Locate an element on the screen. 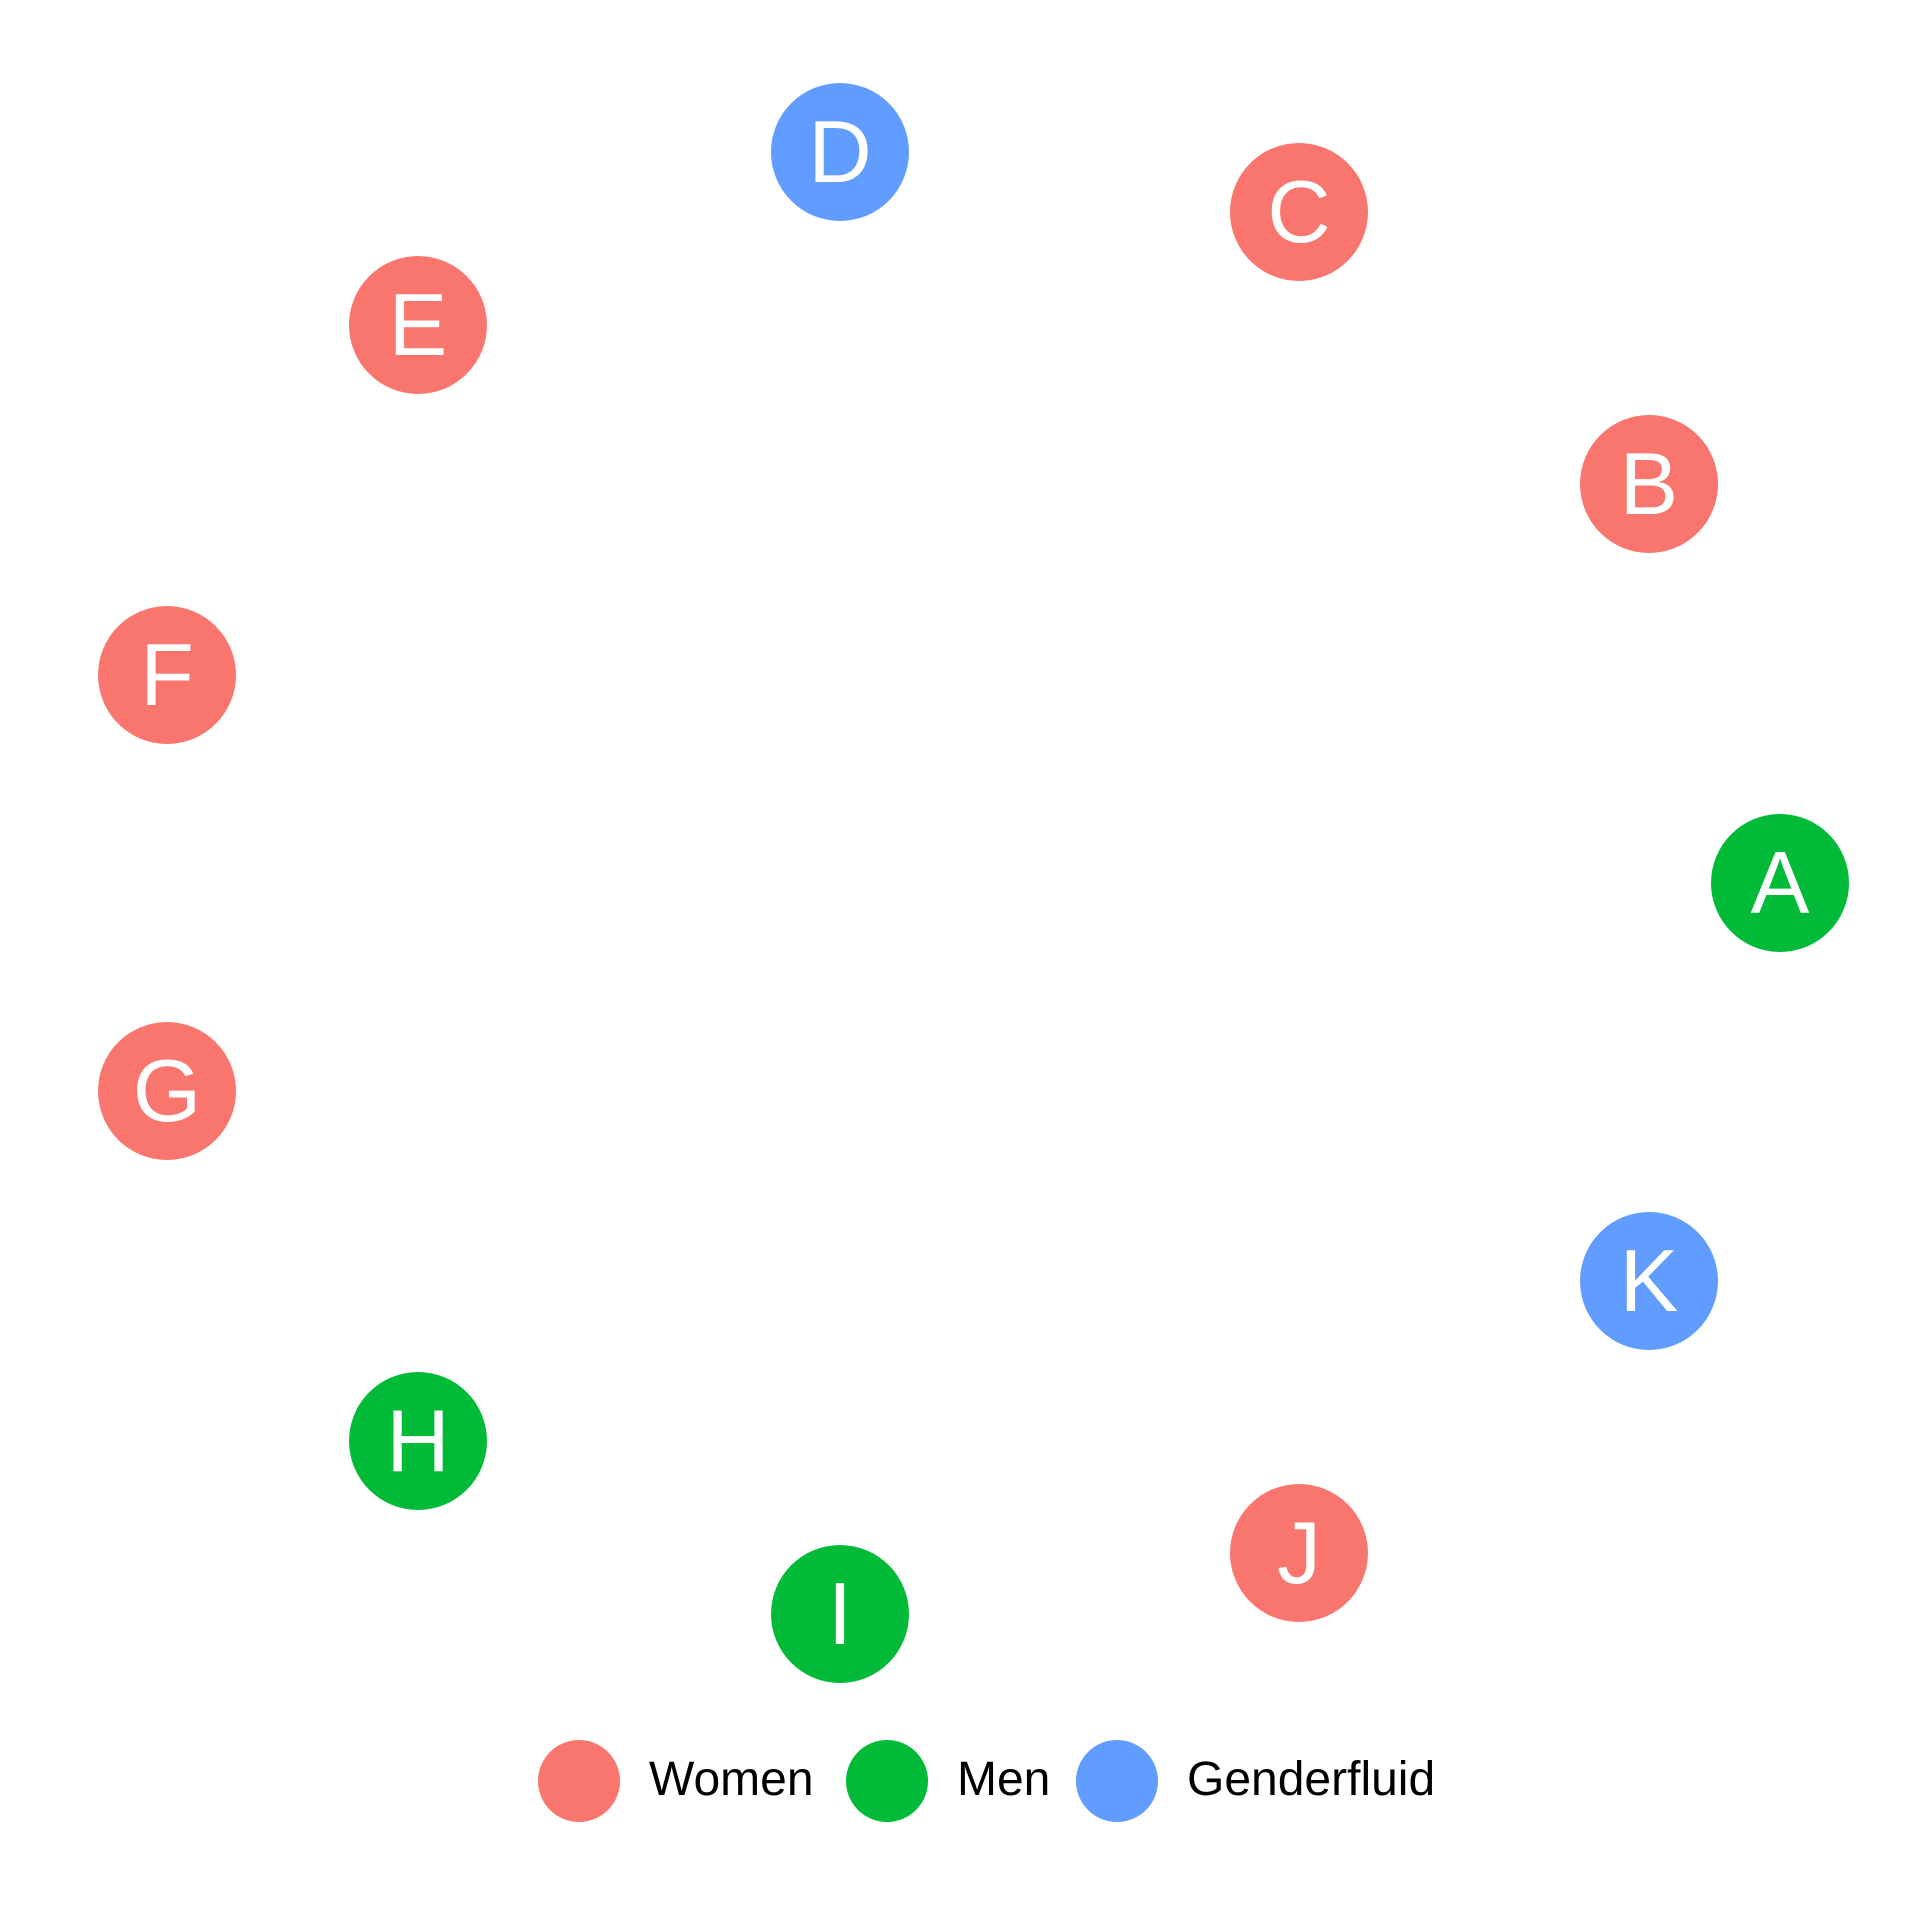  node-j-label: J is located at coordinates (1299, 1552).